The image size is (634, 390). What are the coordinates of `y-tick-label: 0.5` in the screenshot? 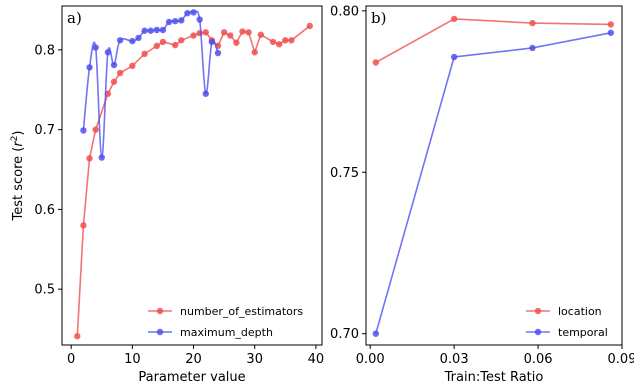 It's located at (44, 290).